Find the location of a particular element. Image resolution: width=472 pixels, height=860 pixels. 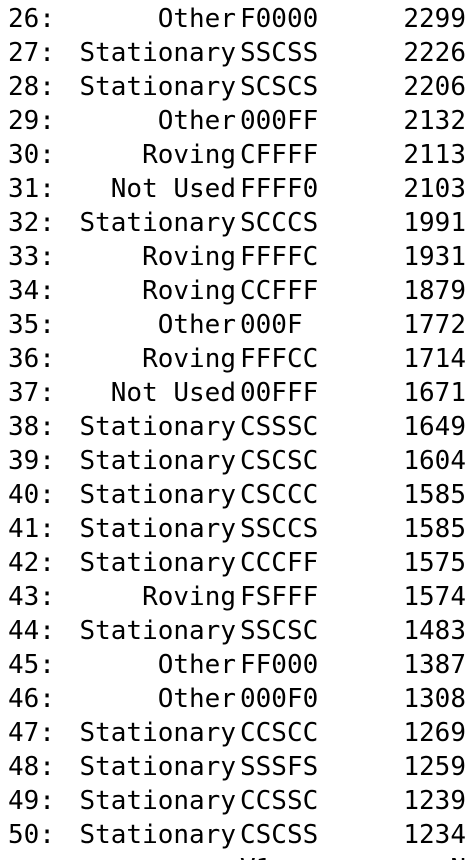

row-code: SSCCS is located at coordinates (279, 529).